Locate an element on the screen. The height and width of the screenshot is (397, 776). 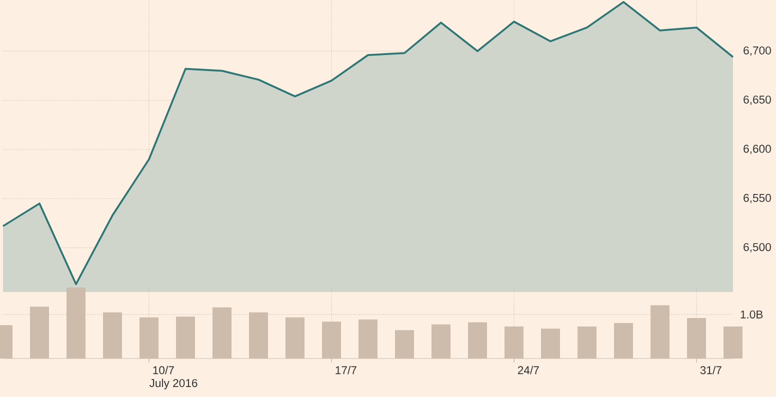
y-tick-label: 6,700 is located at coordinates (757, 51).